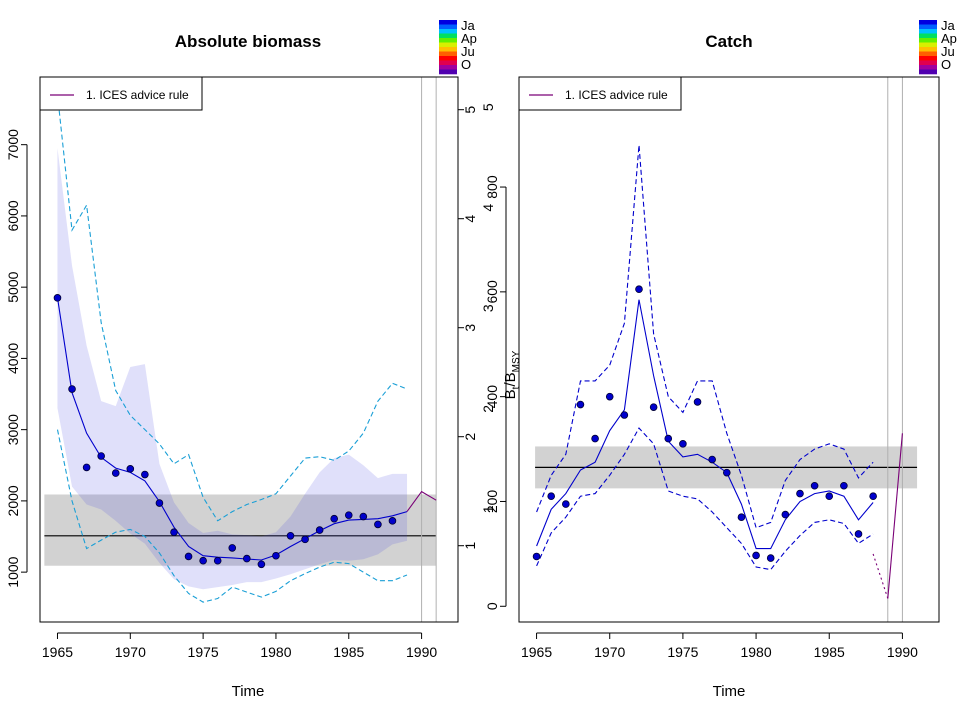 This screenshot has height=720, width=960. Describe the element at coordinates (495, 392) in the screenshot. I see `y-axis: 0 200 400 600 800` at that location.